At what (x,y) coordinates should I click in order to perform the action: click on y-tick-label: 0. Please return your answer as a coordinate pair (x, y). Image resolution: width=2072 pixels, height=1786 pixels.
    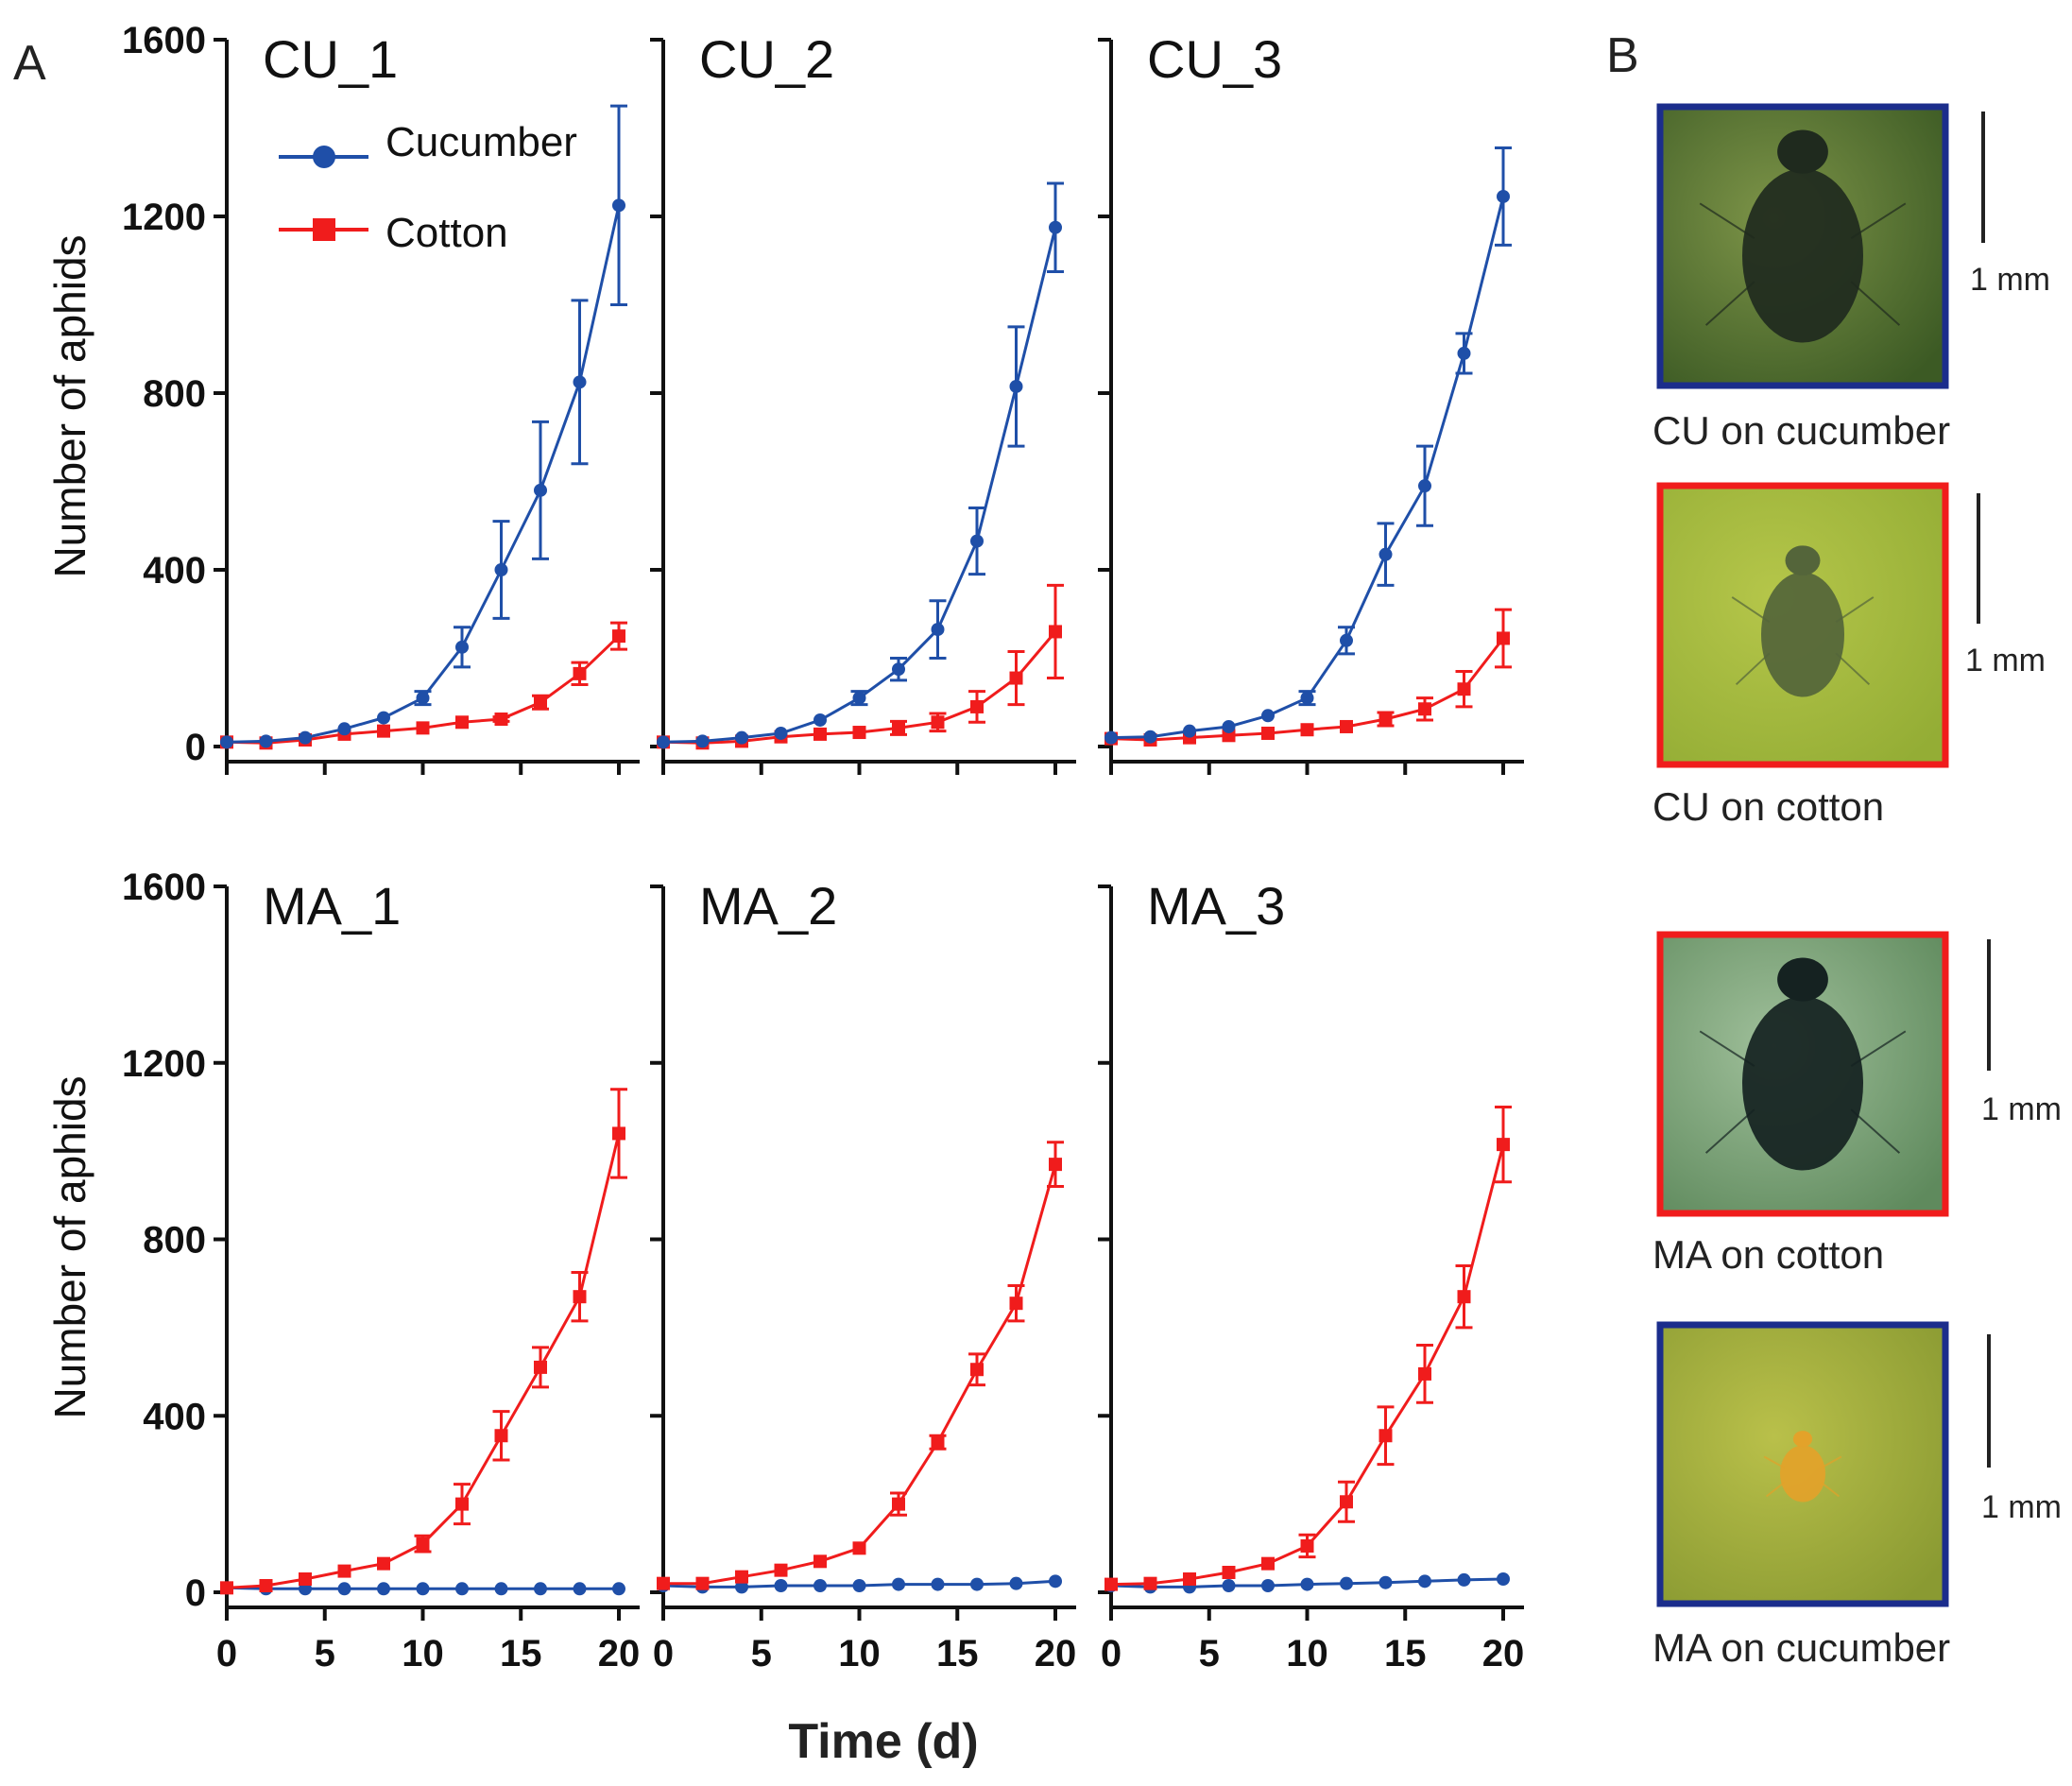
    Looking at the image, I should click on (195, 1593).